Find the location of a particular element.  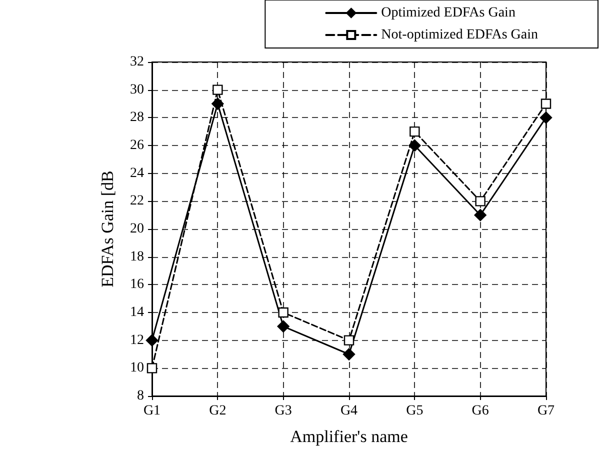

y-axis-title: EDFAs Gain [dB is located at coordinates (107, 229).